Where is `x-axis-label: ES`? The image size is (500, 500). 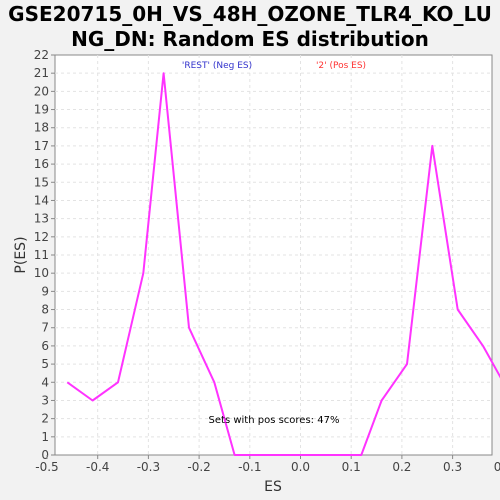
x-axis-label: ES is located at coordinates (273, 487).